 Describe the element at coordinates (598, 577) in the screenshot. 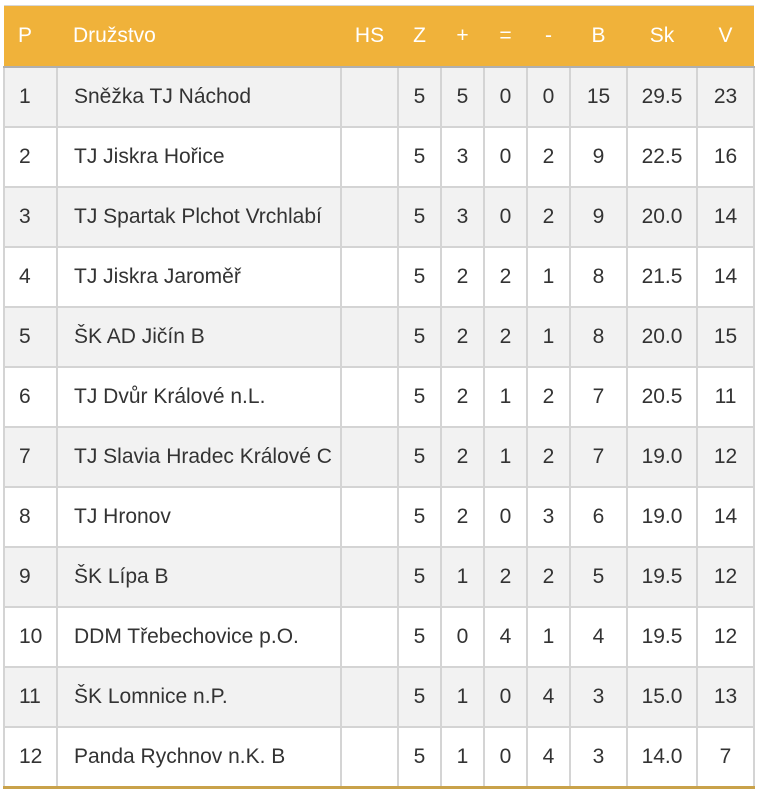

I see `cell-points: 5` at that location.